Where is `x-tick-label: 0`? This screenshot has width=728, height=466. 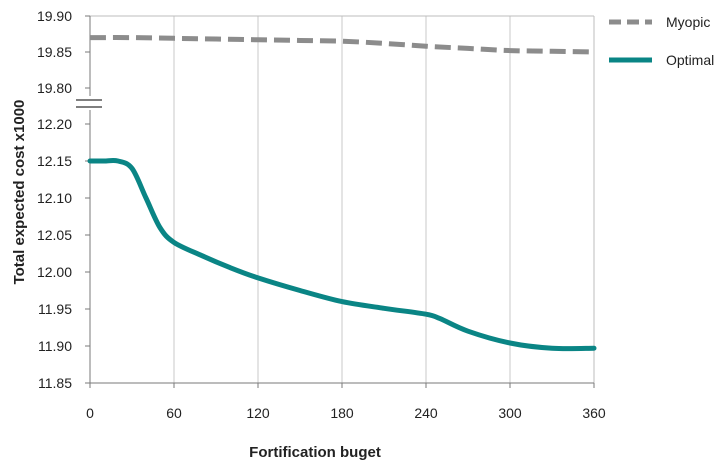 x-tick-label: 0 is located at coordinates (90, 413).